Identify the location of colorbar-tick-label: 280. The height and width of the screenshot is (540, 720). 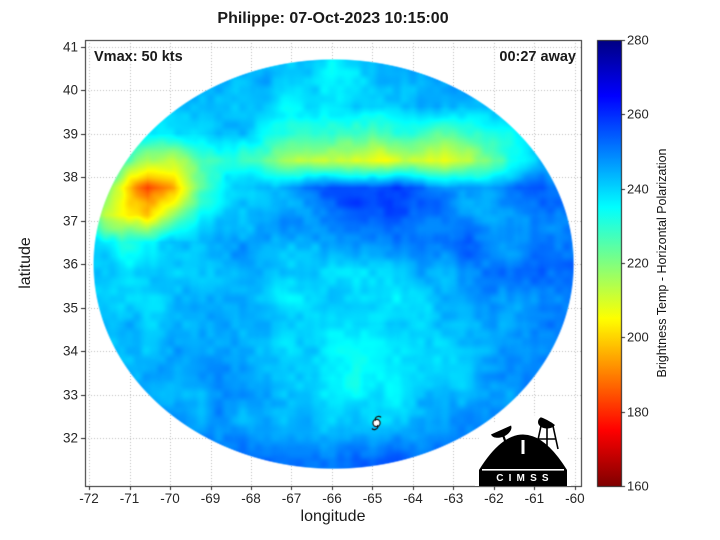
(638, 40).